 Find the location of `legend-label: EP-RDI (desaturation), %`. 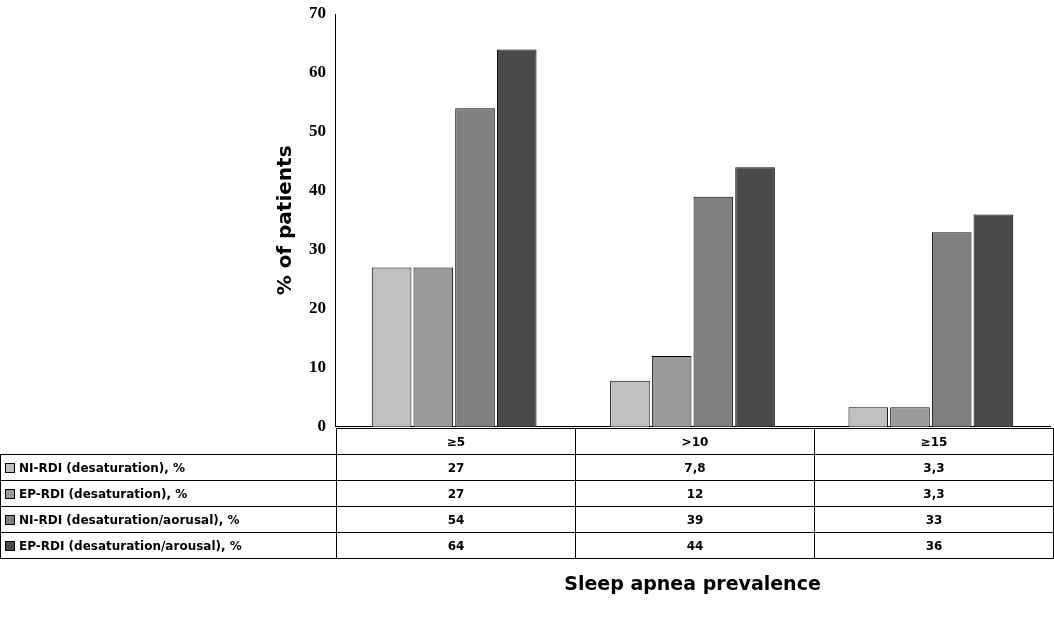

legend-label: EP-RDI (desaturation), % is located at coordinates (168, 493).